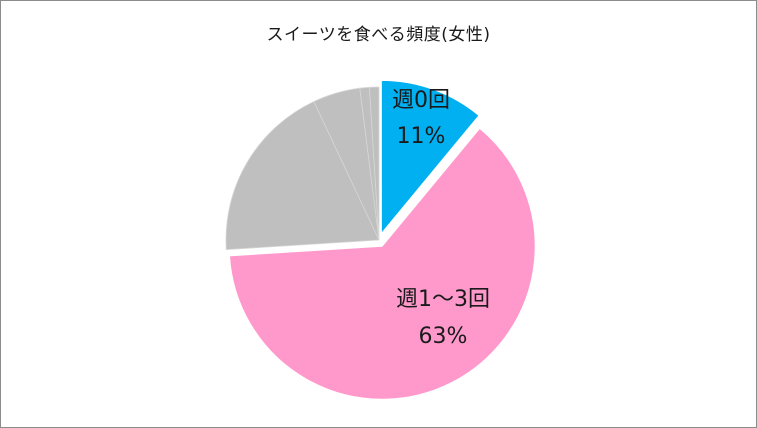 The image size is (757, 428). What do you see at coordinates (421, 136) in the screenshot?
I see `slice-value-label-0: 11%` at bounding box center [421, 136].